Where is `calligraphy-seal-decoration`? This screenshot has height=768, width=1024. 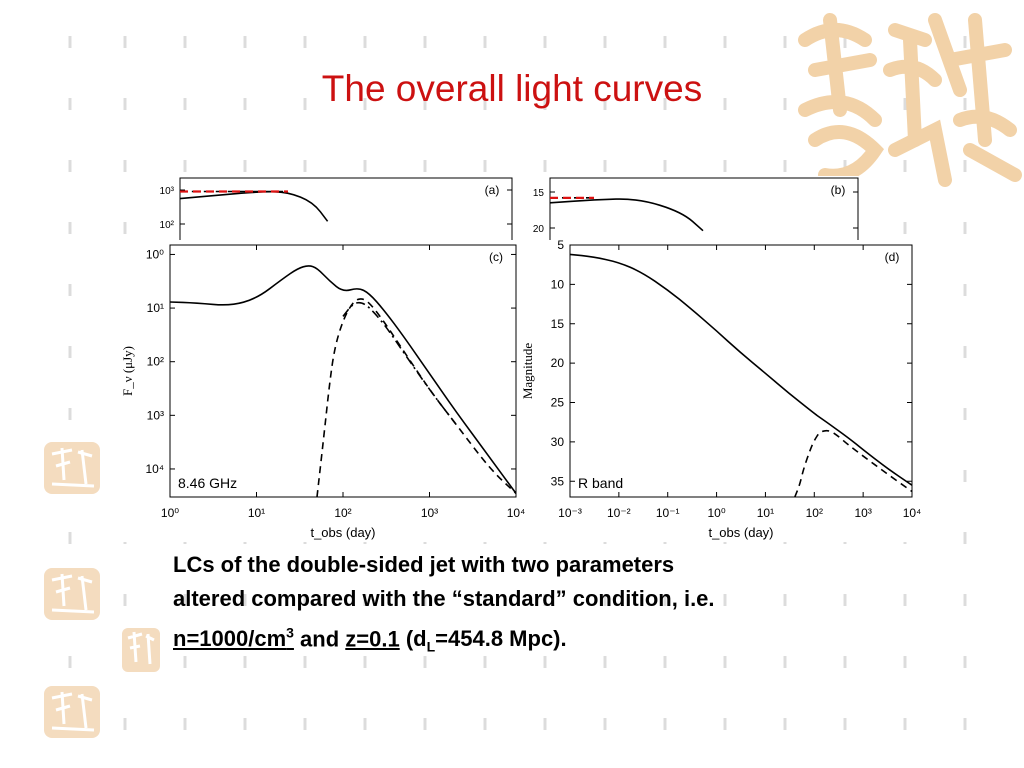
calligraphy-seal-decoration is located at coordinates (910, 100).